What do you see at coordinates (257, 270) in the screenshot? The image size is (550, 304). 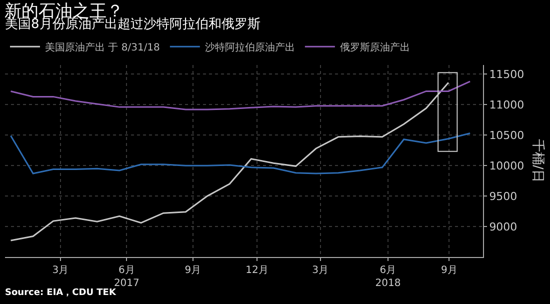 I see `x-tick-label: 12月` at bounding box center [257, 270].